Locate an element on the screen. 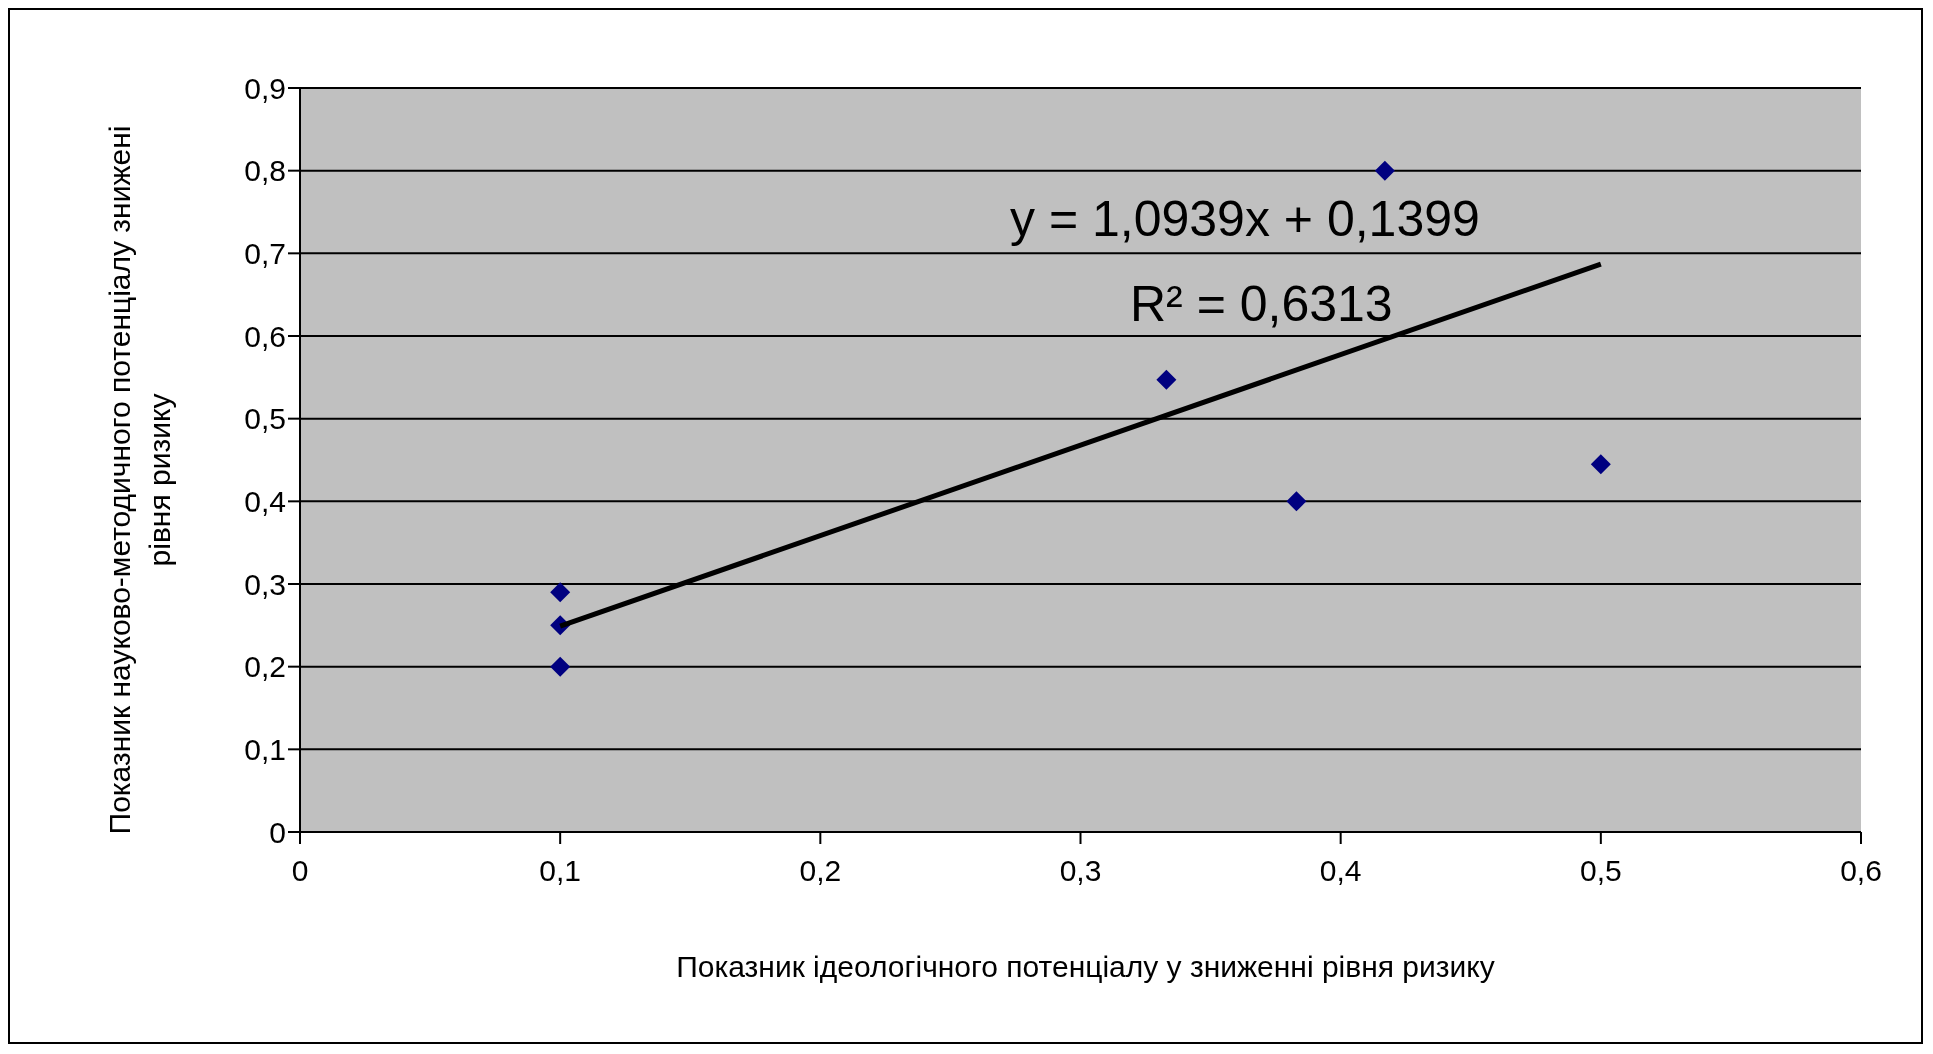 This screenshot has width=1933, height=1054. y-tick-label: 0,2 is located at coordinates (265, 667).